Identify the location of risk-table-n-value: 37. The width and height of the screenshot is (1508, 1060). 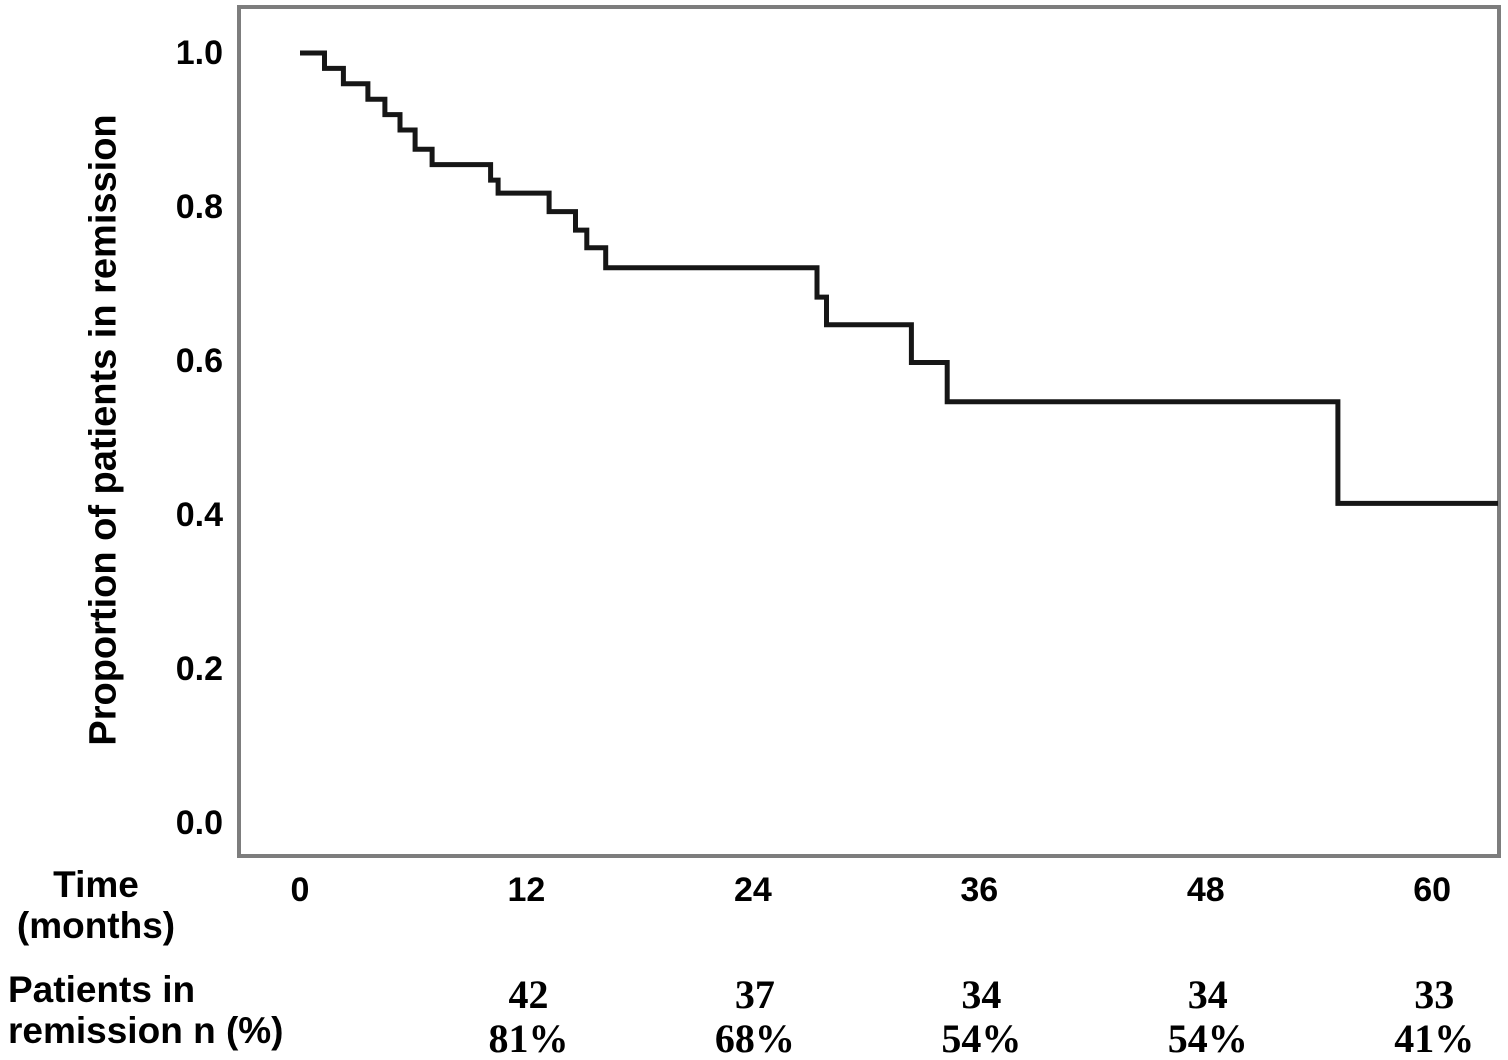
(754, 994).